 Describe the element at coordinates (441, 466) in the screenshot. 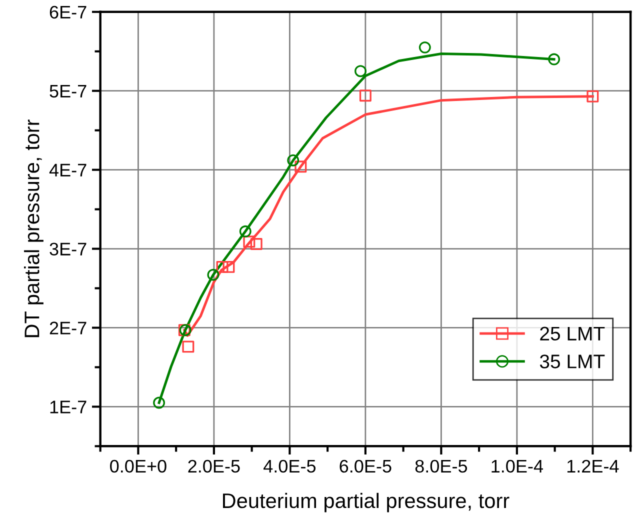

I see `x-tick-label: 8.0E-5` at that location.